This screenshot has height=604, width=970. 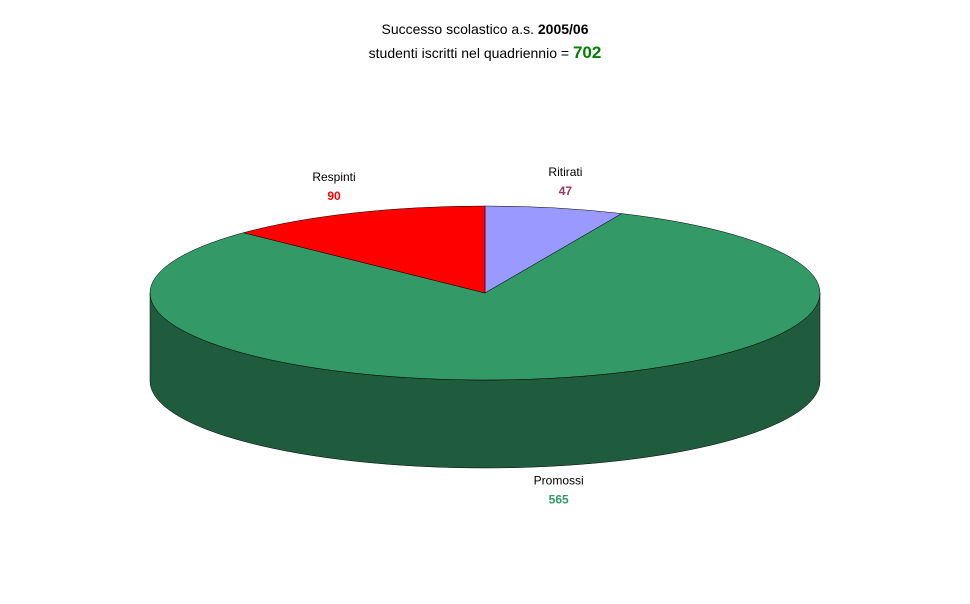 What do you see at coordinates (587, 52) in the screenshot?
I see `subtitle-total: 702` at bounding box center [587, 52].